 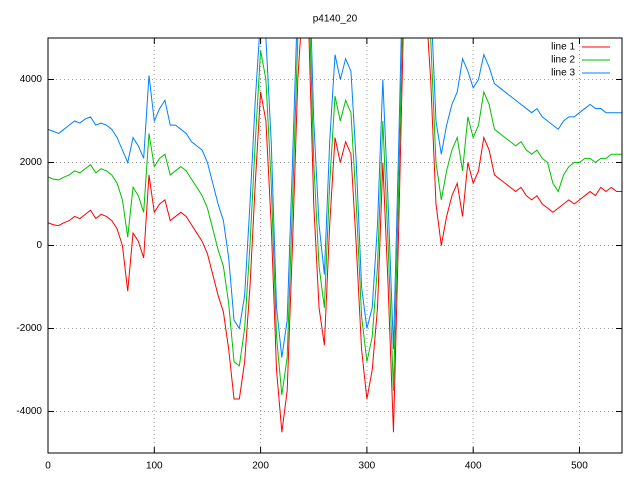 I want to click on x-tick-label: 200, so click(x=260, y=466).